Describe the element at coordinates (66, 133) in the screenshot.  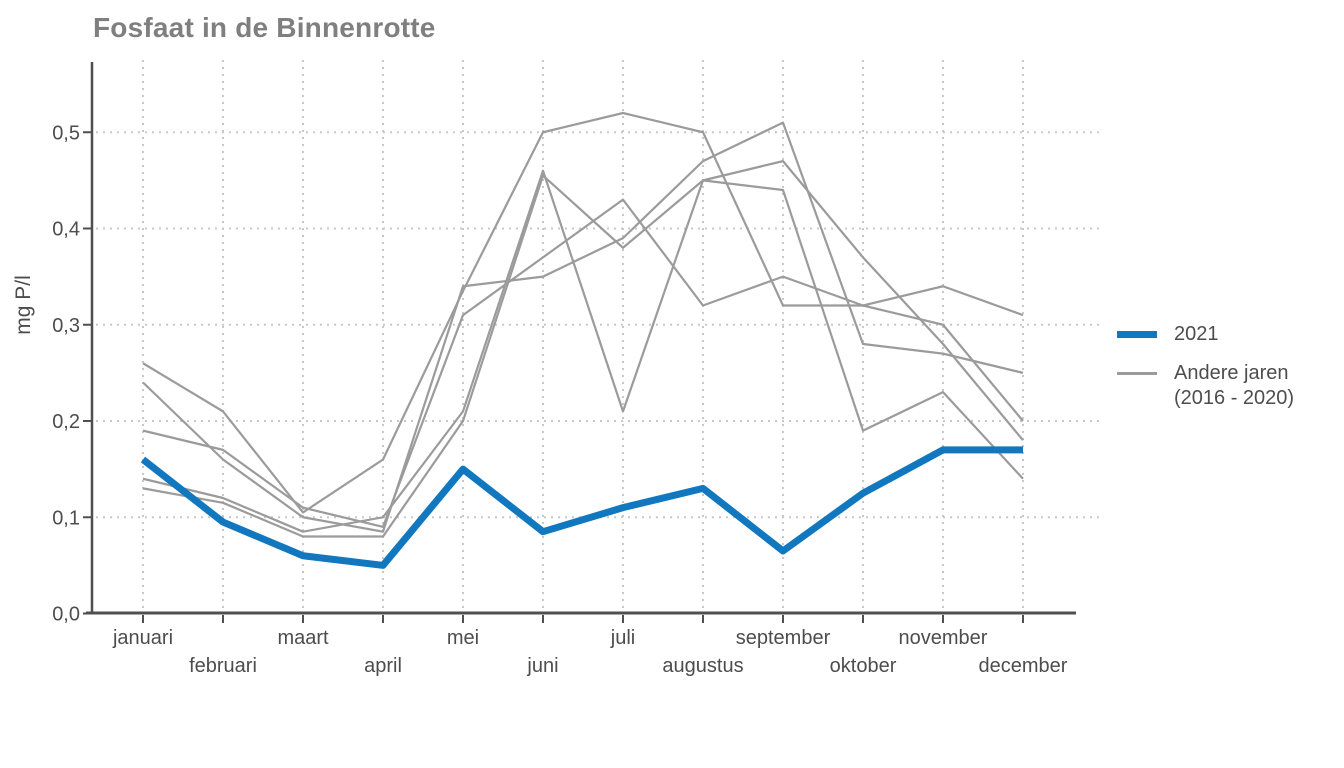
I see `y-tick-label: 0,5` at that location.